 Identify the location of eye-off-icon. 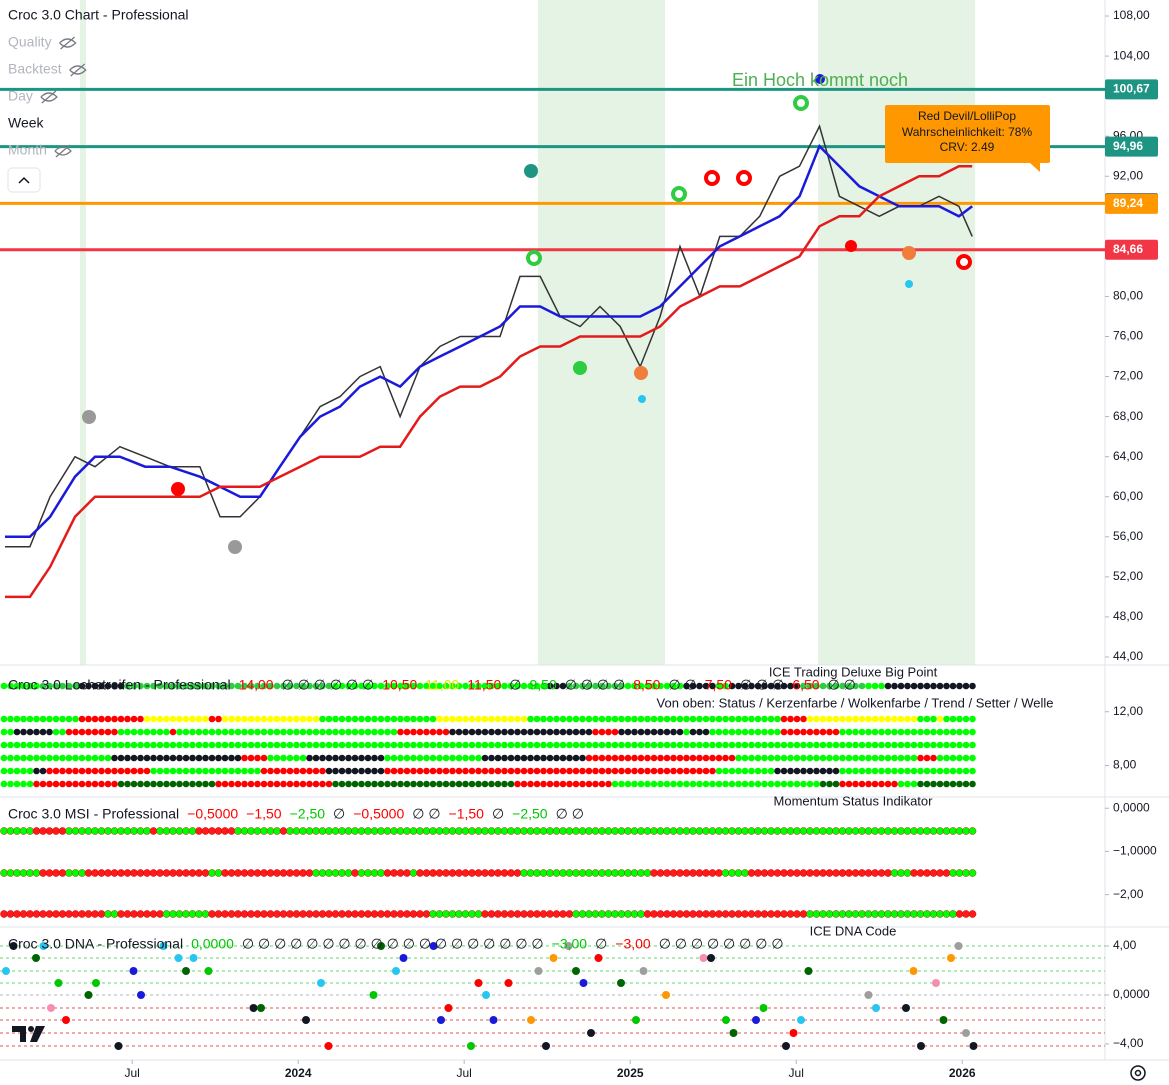
(49, 97).